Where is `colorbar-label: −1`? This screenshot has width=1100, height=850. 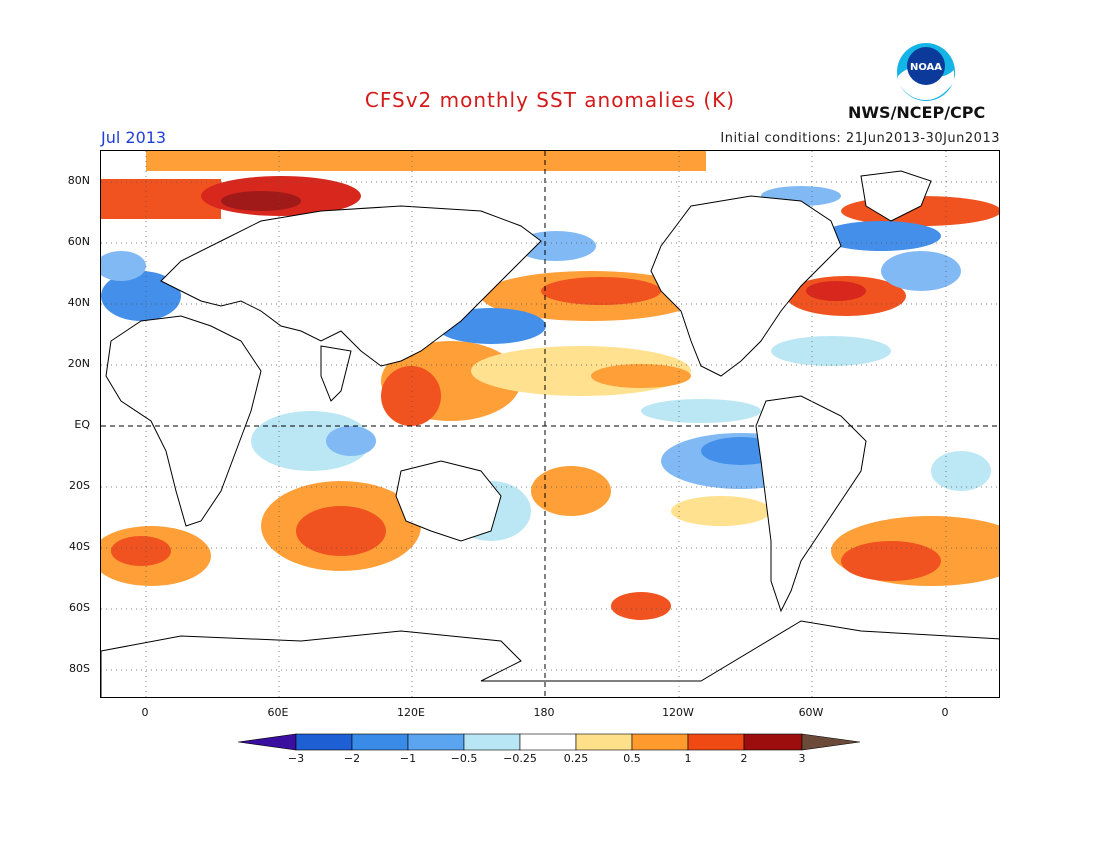
colorbar-label: −1 is located at coordinates (408, 758).